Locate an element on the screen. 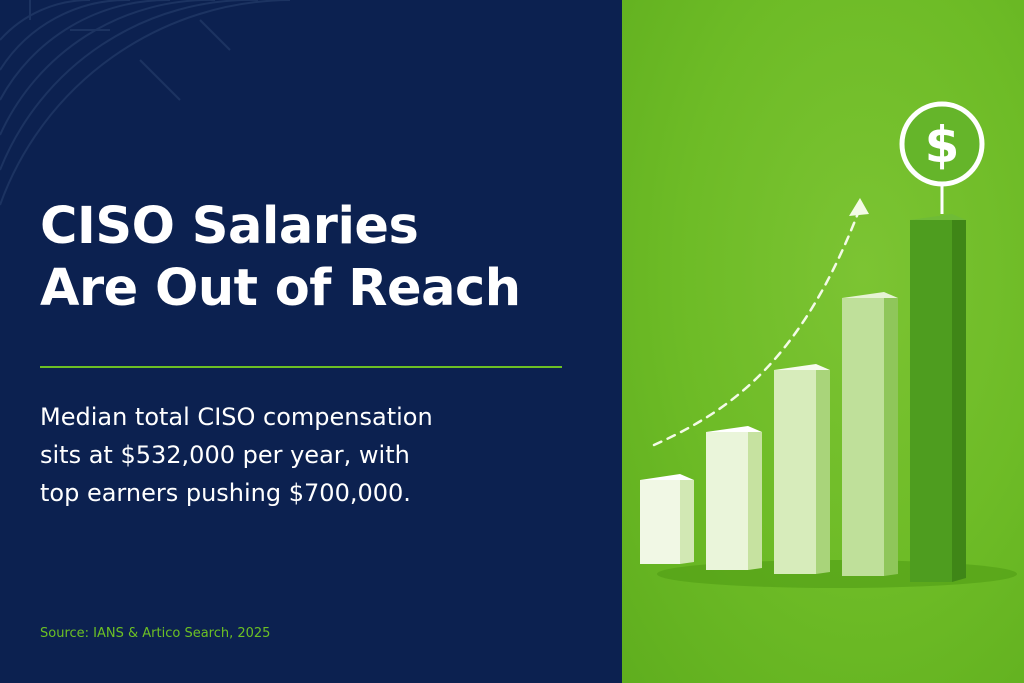 Image resolution: width=1024 pixels, height=683 pixels. dollar-badge: $ is located at coordinates (942, 144).